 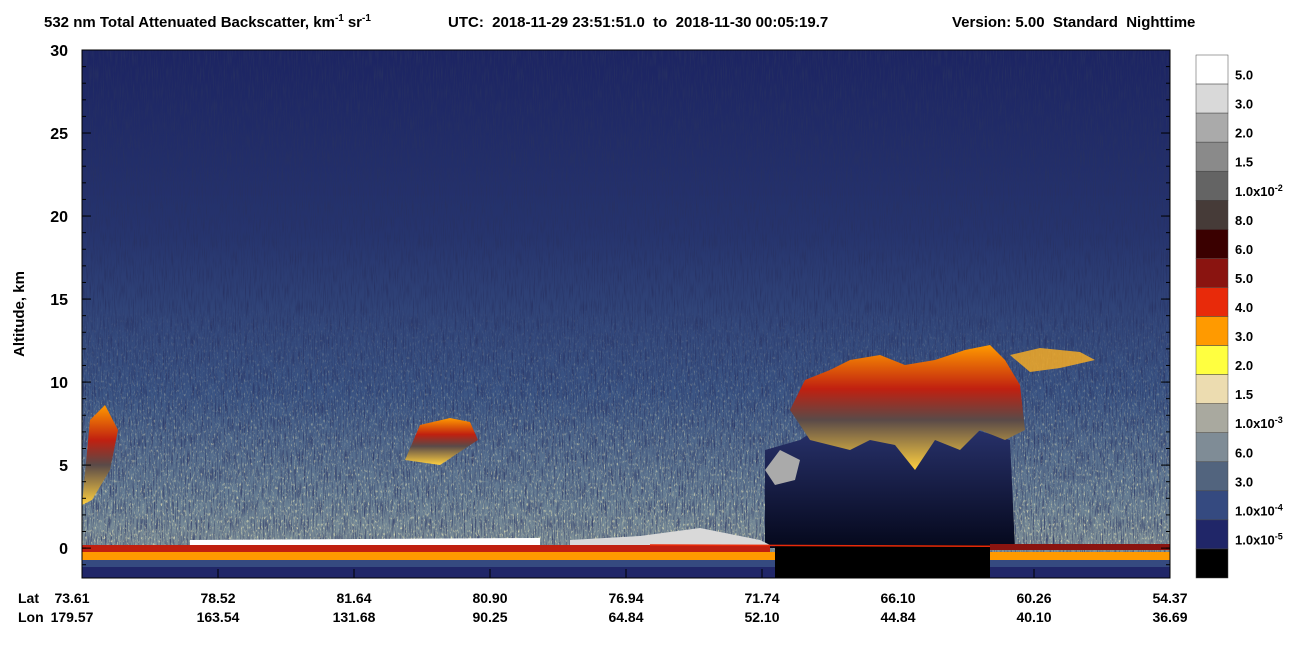 What do you see at coordinates (59, 51) in the screenshot?
I see `y-tick-label: 30` at bounding box center [59, 51].